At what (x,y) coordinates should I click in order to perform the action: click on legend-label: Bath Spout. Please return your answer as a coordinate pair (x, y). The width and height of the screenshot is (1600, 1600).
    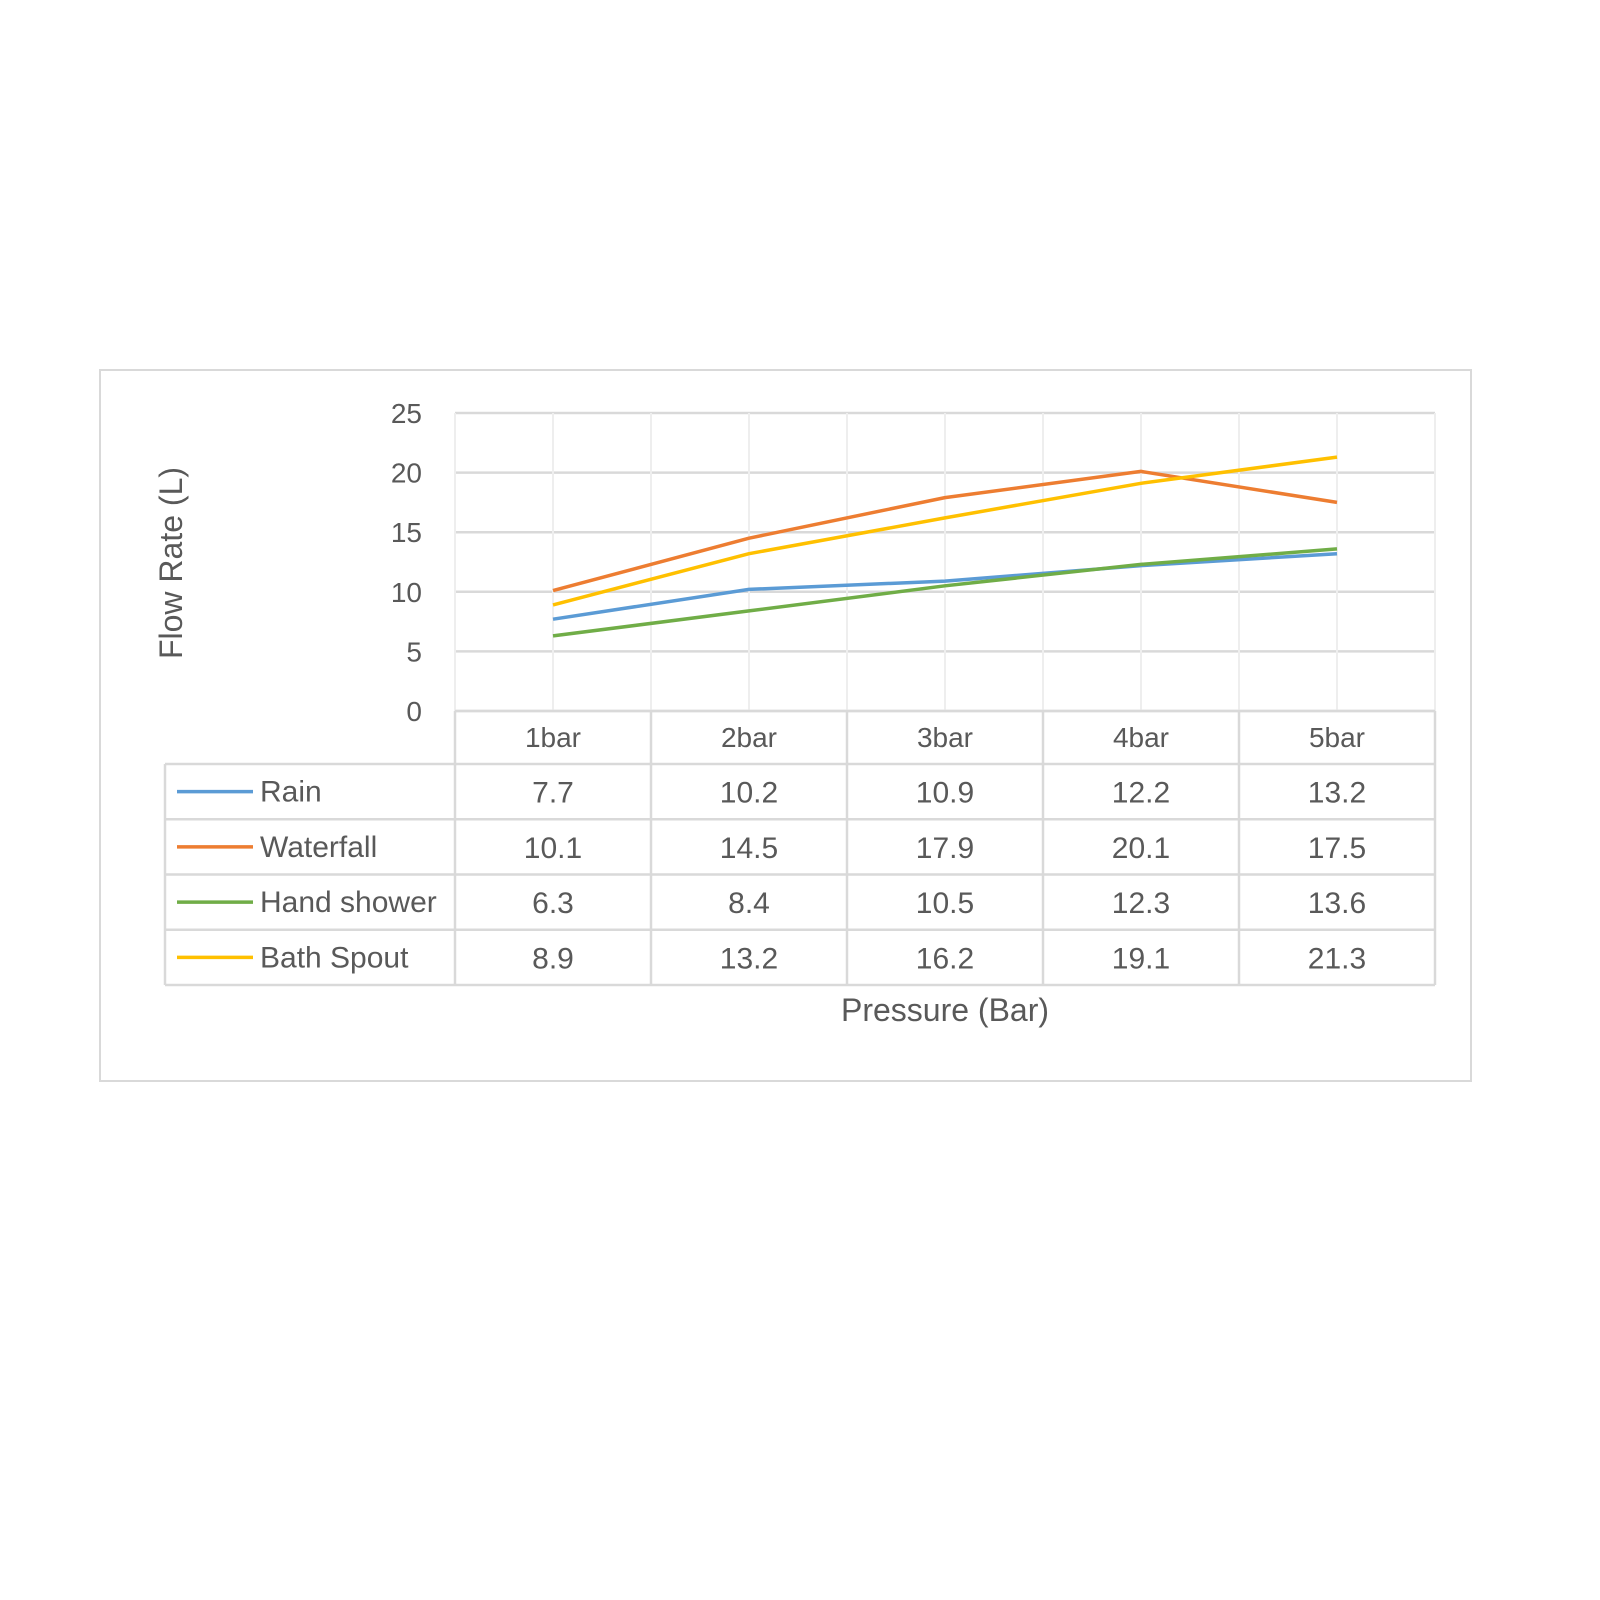
    Looking at the image, I should click on (334, 957).